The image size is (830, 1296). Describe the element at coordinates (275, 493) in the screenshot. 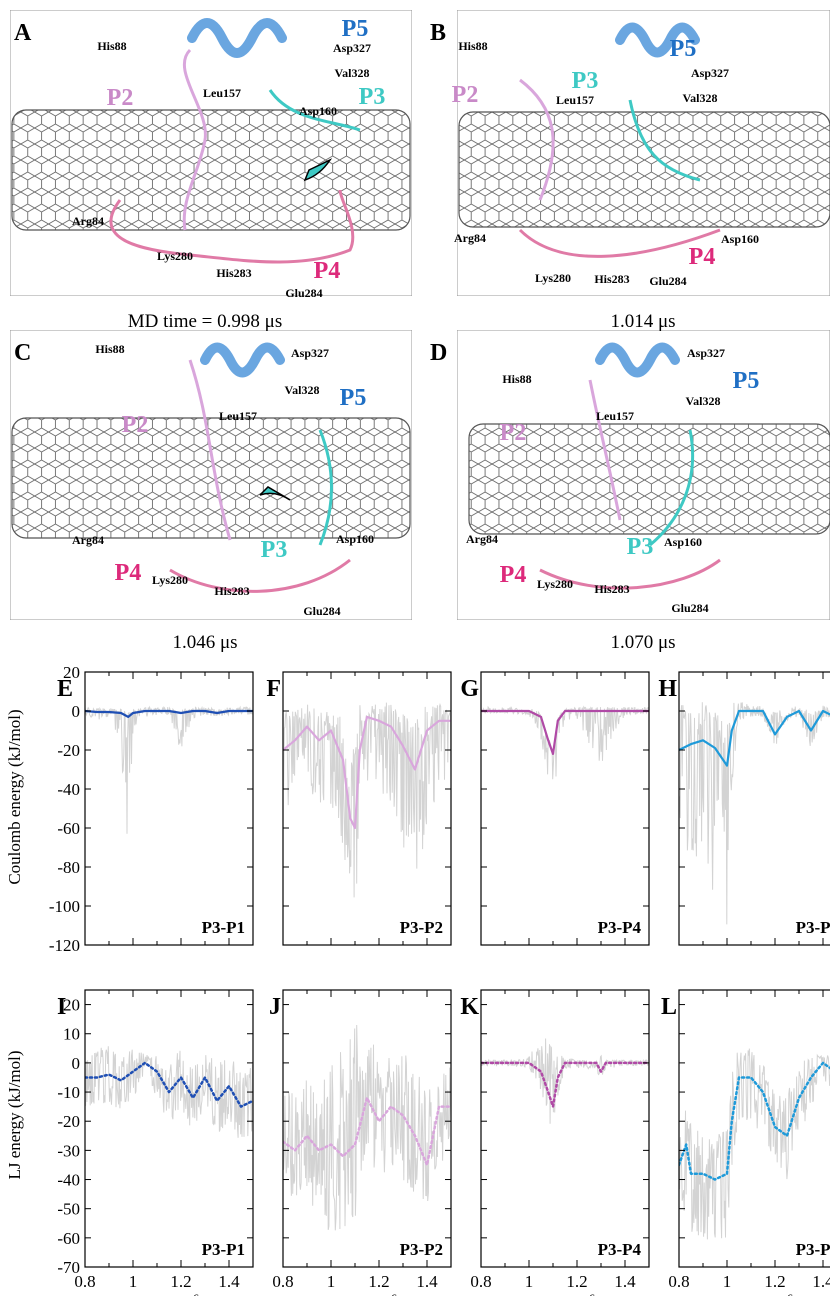

I see `arrow-C` at that location.